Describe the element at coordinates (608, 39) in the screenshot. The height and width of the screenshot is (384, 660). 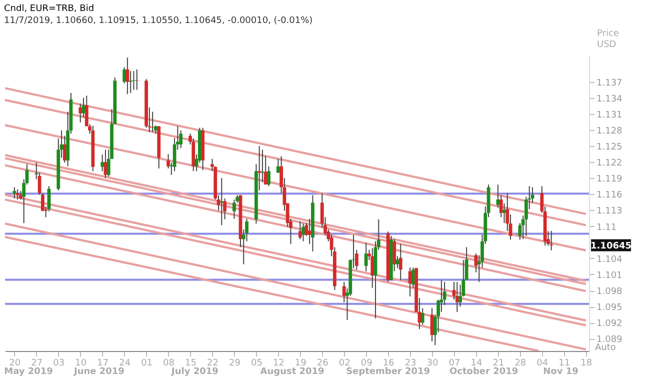
I see `y-axis-title: Price USD` at that location.